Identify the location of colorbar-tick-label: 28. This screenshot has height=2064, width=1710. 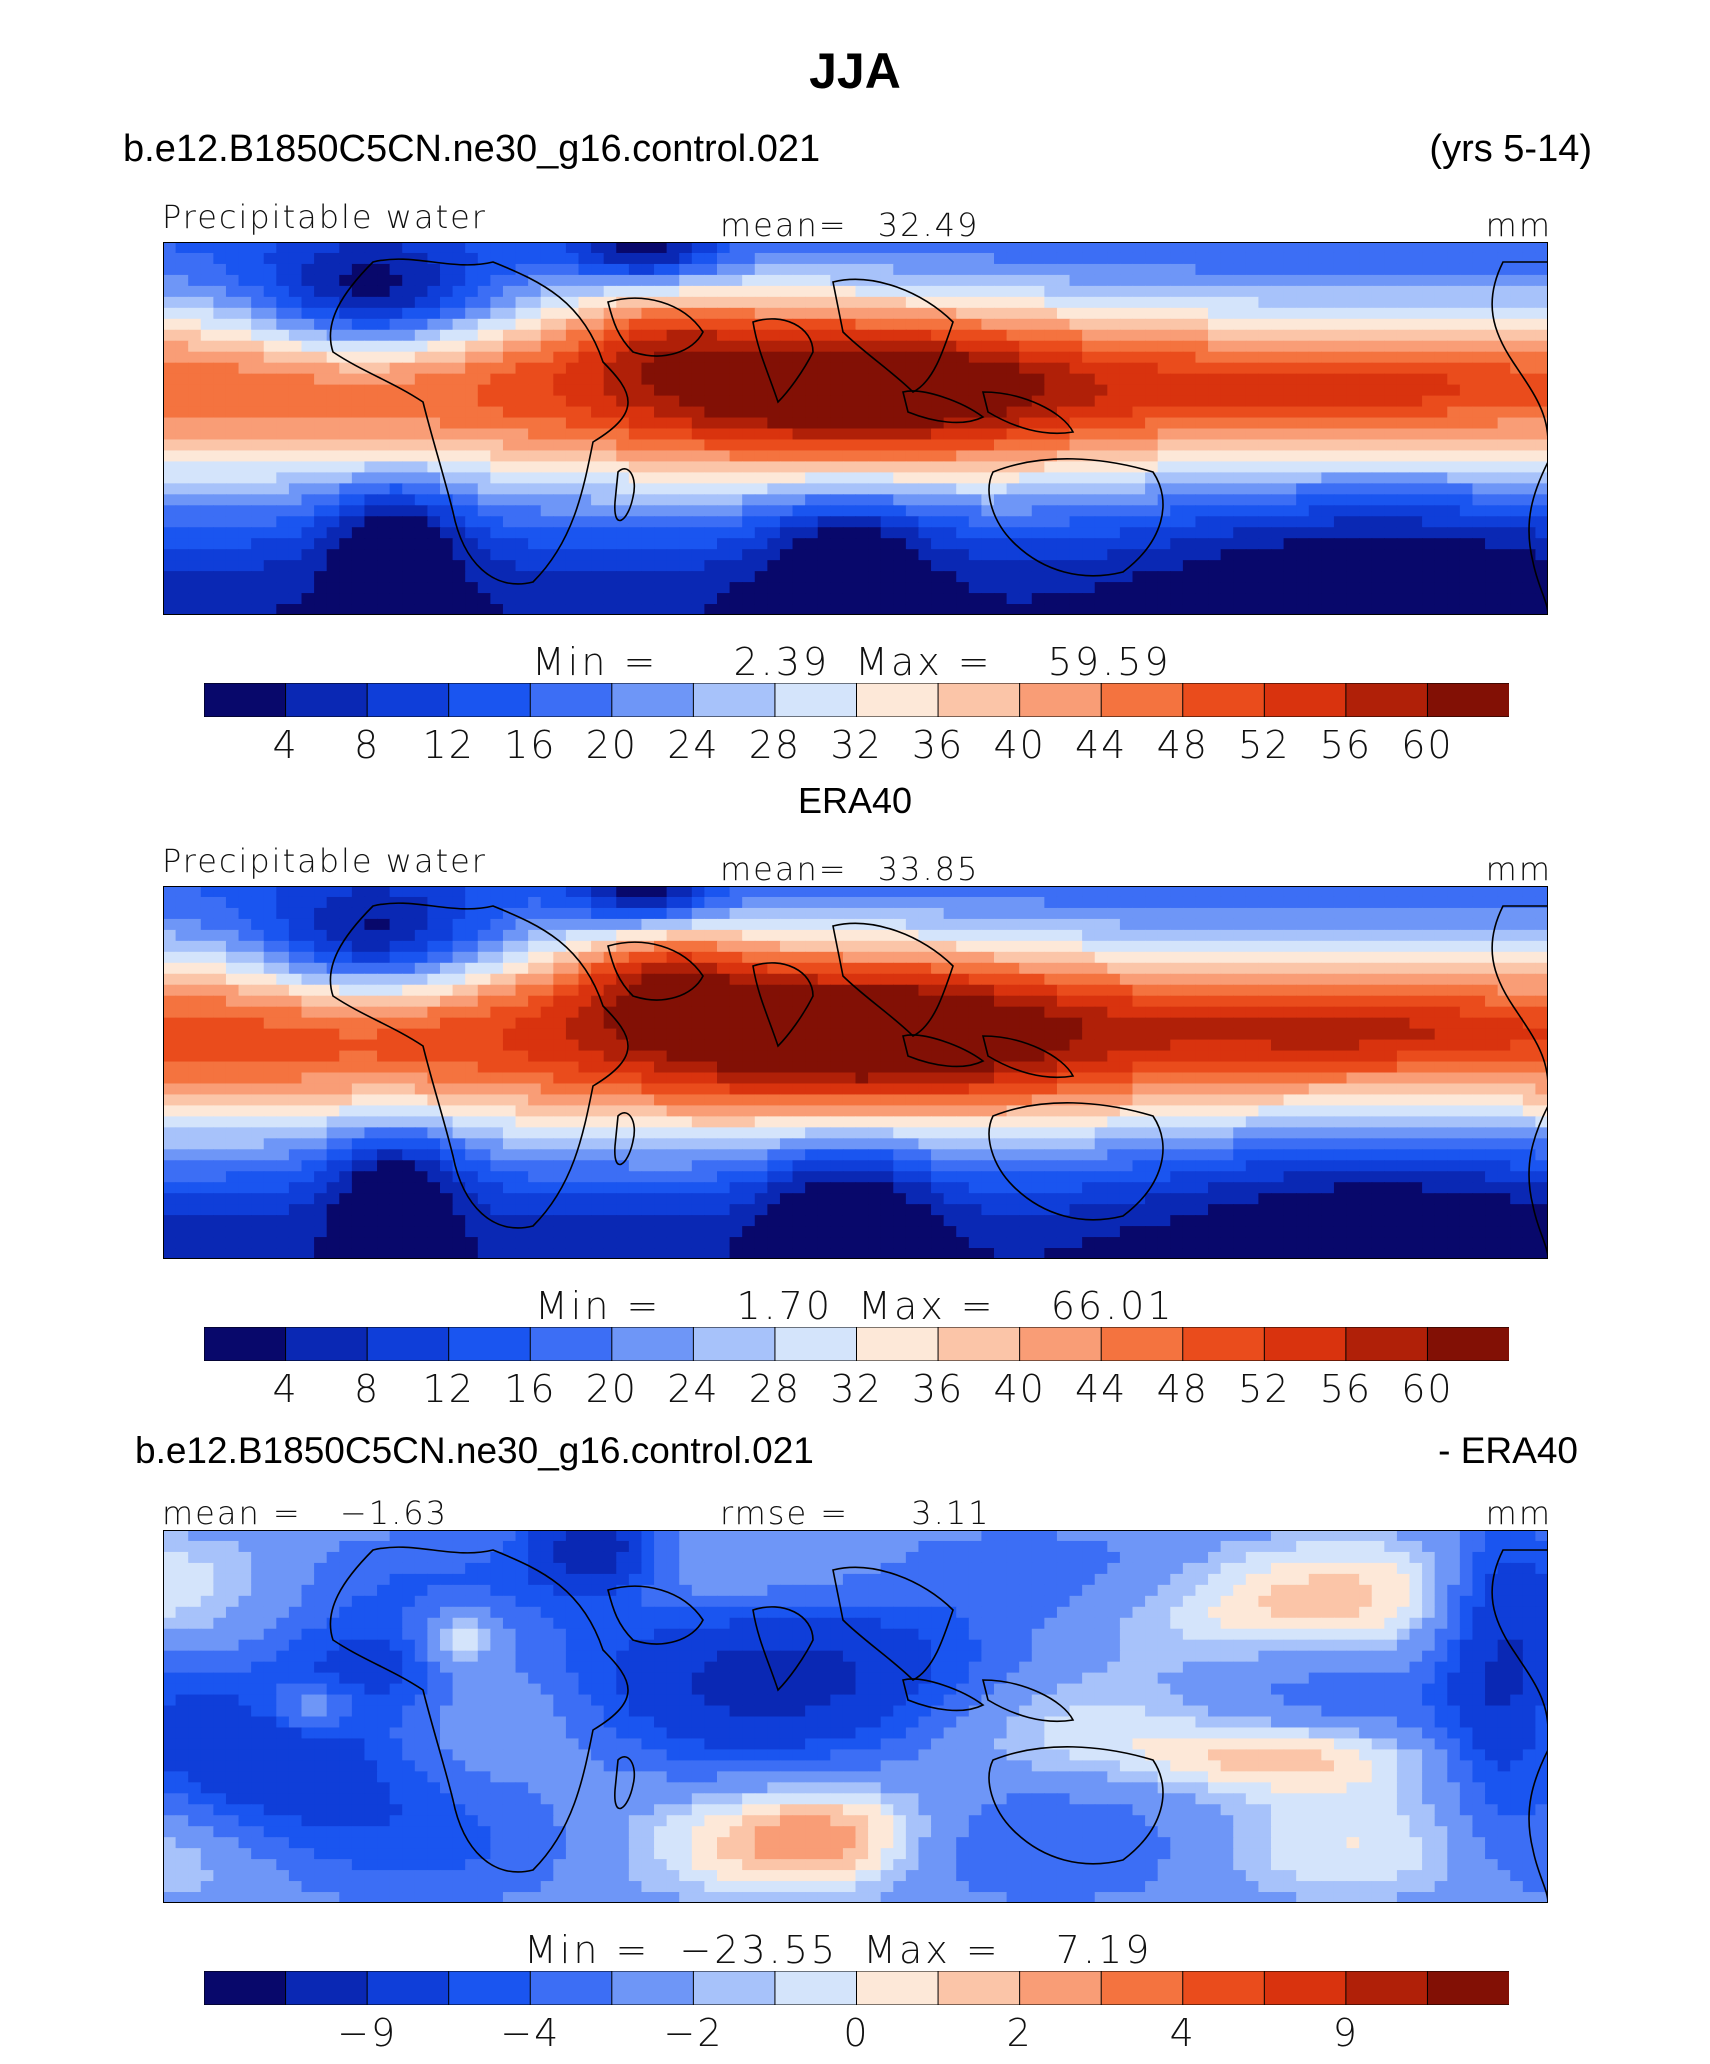
(775, 744).